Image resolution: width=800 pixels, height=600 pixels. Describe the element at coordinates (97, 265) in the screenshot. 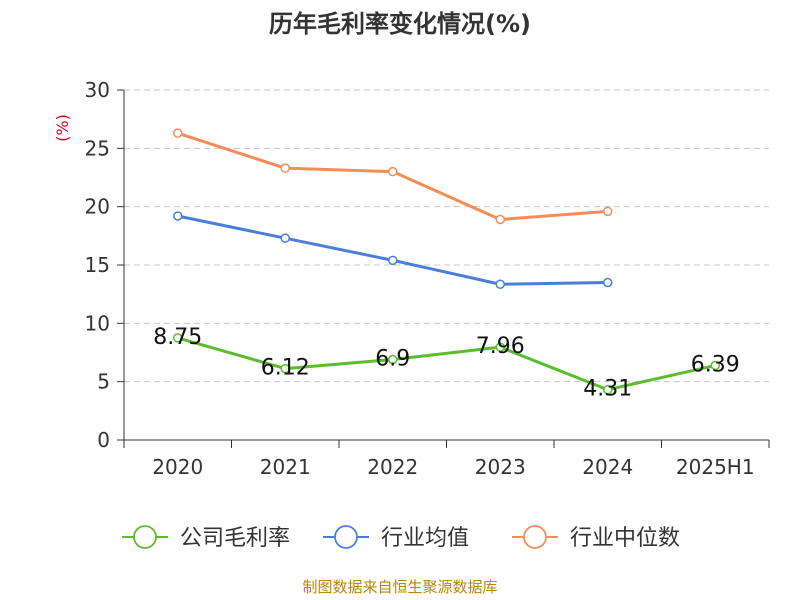

I see `y-tick-label: 15` at that location.